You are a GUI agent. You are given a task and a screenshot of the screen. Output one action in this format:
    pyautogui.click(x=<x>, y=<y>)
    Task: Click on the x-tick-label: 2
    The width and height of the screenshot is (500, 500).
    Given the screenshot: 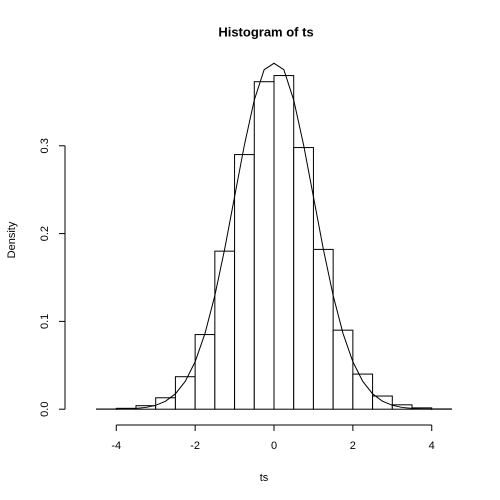 What is the action you would take?
    pyautogui.click(x=353, y=446)
    